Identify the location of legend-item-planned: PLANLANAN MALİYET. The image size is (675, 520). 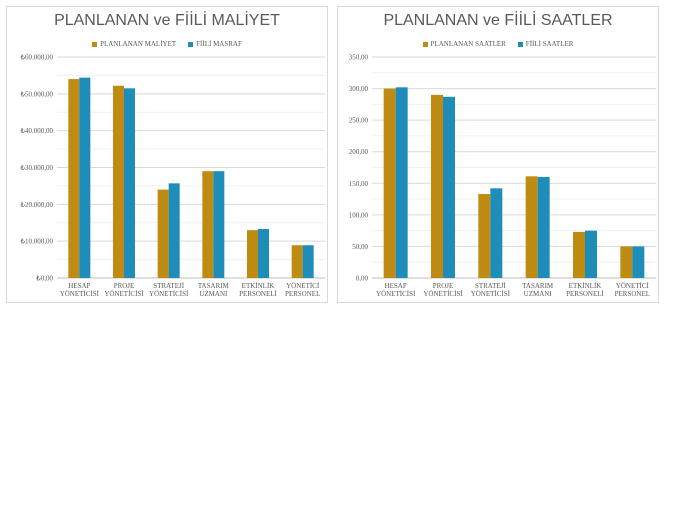
(134, 44).